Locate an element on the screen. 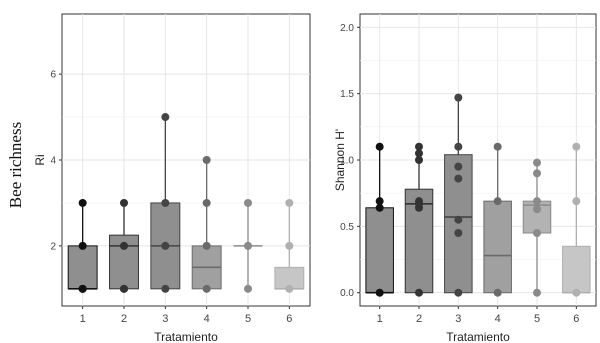 The height and width of the screenshot is (343, 600). y-axis-label: Shannon H' is located at coordinates (340, 160).